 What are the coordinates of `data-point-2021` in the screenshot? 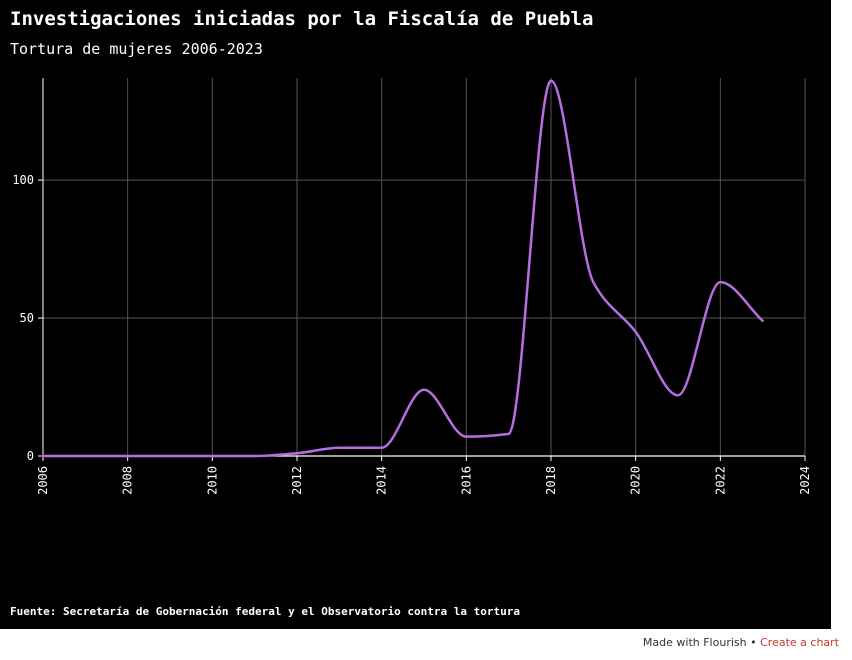 It's located at (678, 395).